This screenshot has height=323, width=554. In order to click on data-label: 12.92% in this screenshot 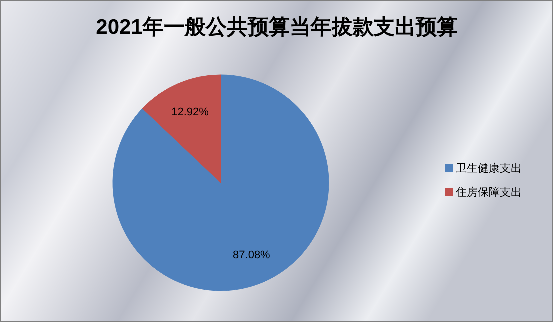, I will do `click(191, 112)`.